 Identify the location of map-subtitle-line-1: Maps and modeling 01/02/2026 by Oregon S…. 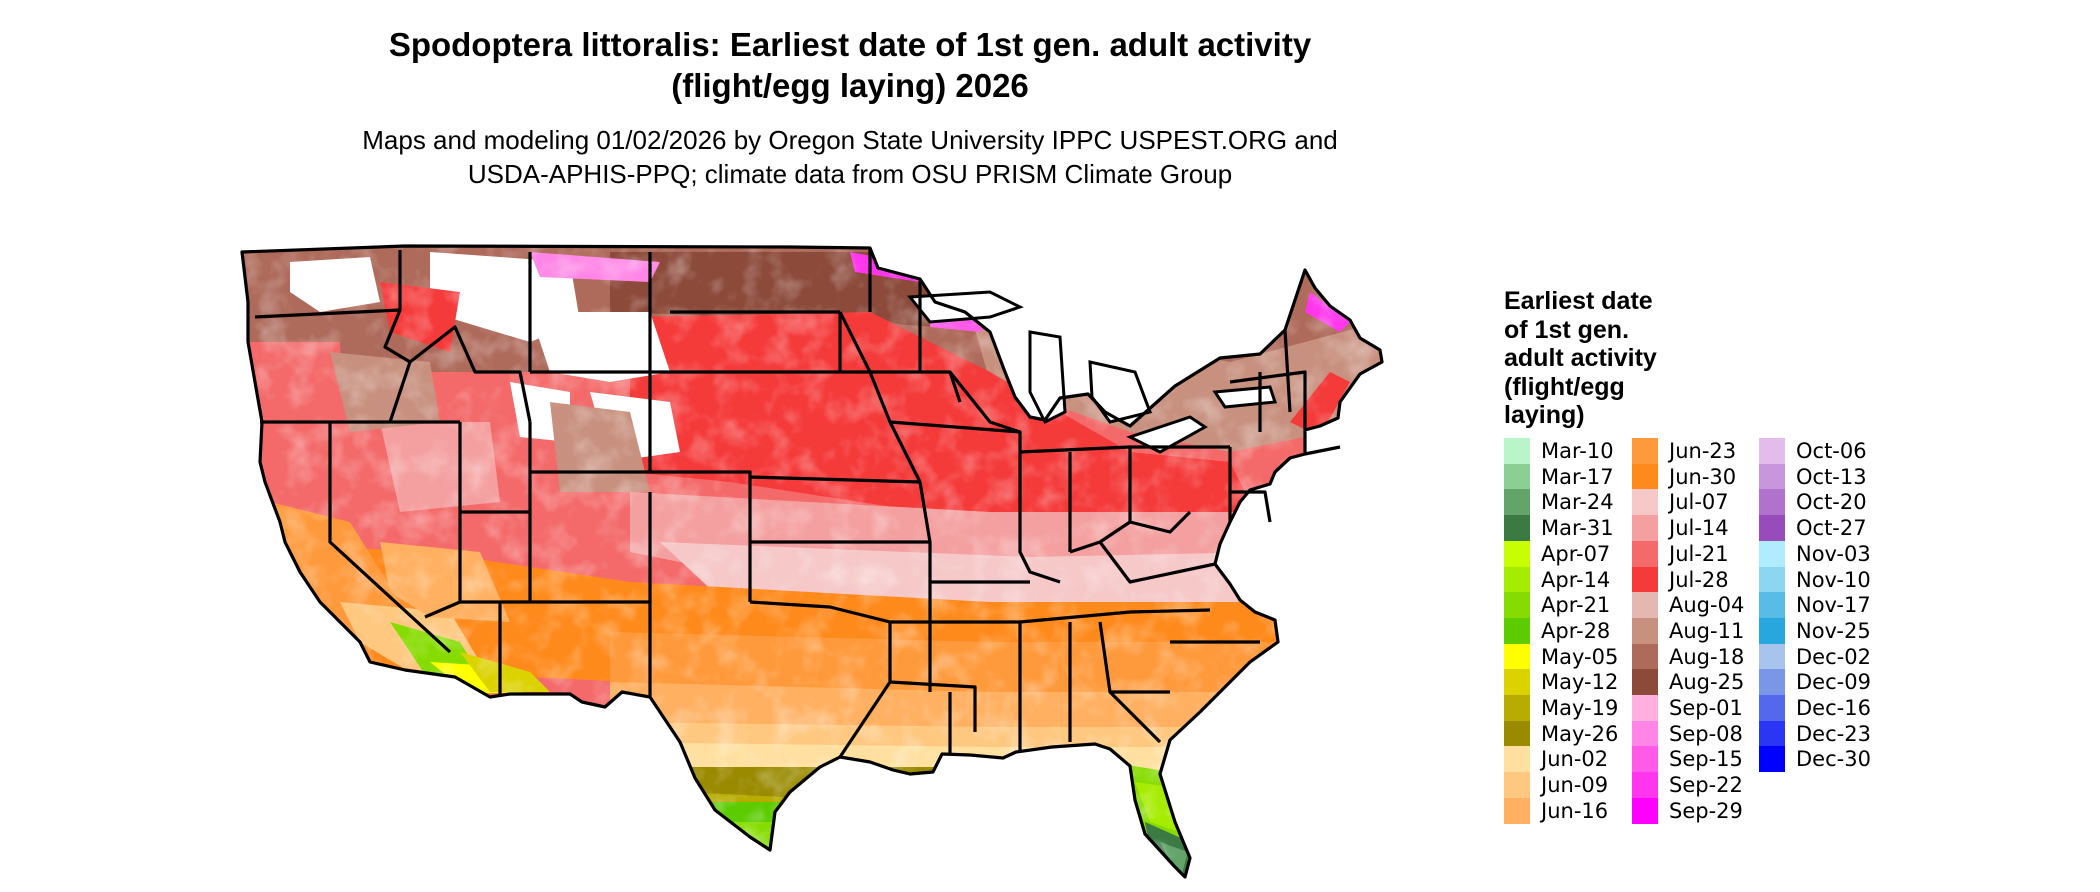
(850, 140).